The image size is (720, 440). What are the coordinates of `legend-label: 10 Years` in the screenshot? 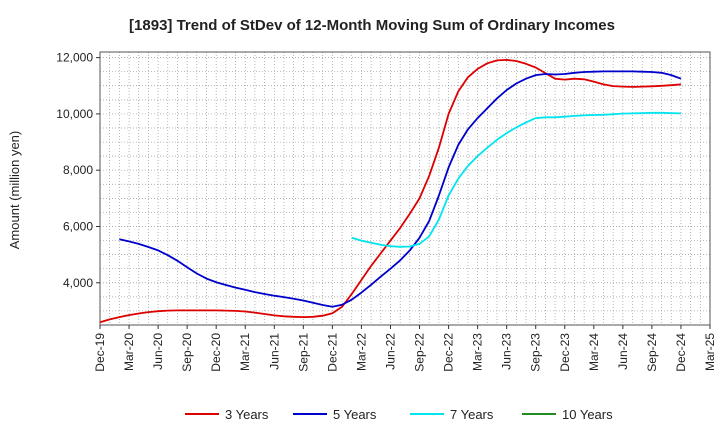 It's located at (587, 414).